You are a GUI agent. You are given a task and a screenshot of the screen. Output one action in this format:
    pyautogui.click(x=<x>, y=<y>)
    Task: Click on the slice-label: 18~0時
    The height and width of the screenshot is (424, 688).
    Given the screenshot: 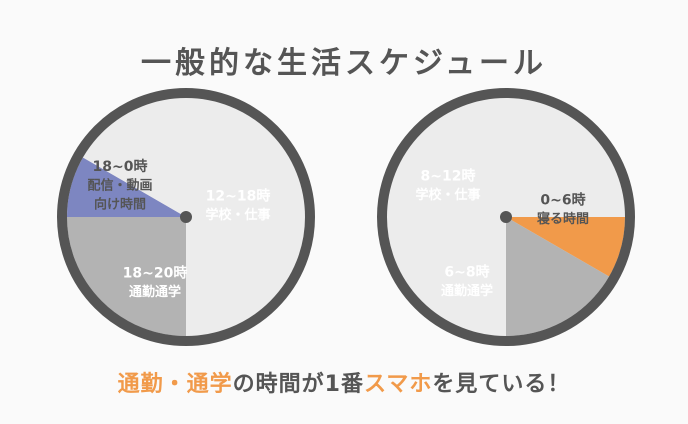 What is the action you would take?
    pyautogui.click(x=120, y=166)
    